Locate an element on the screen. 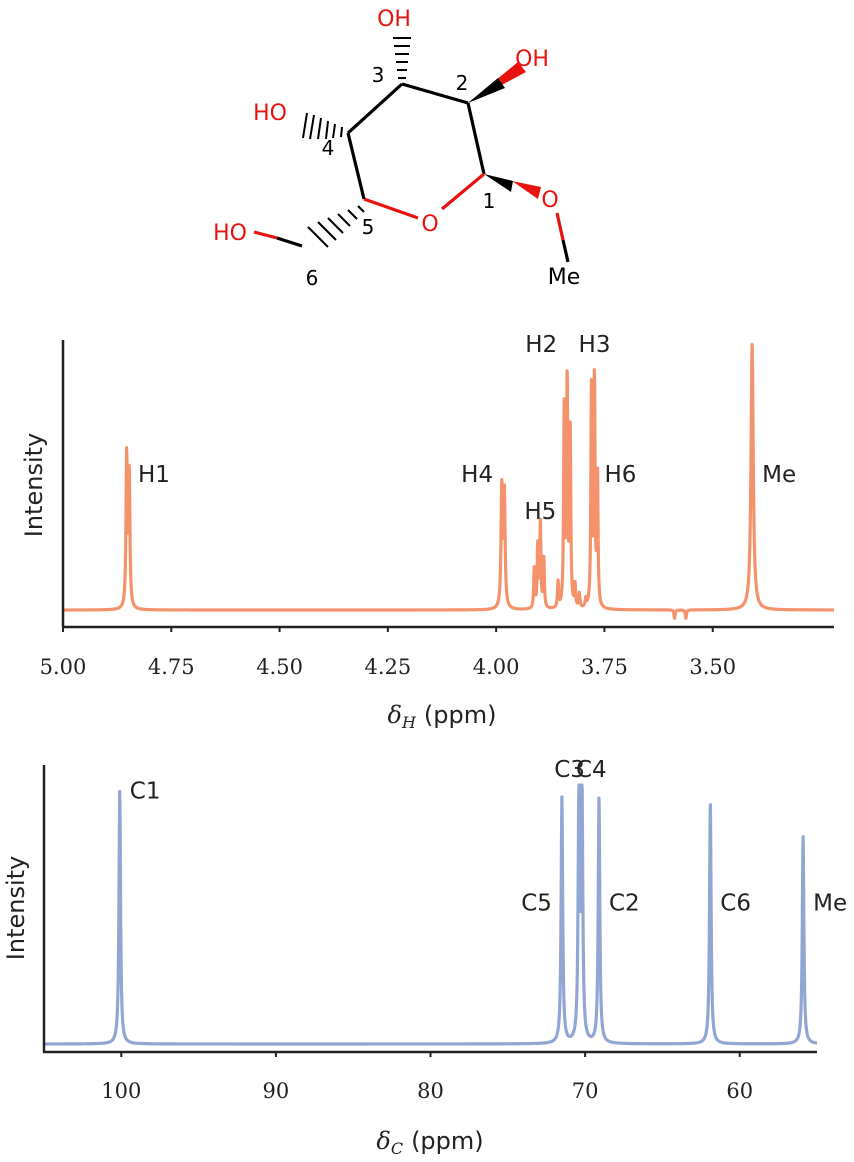  c-nmr-peak-label: C4 is located at coordinates (591, 770).